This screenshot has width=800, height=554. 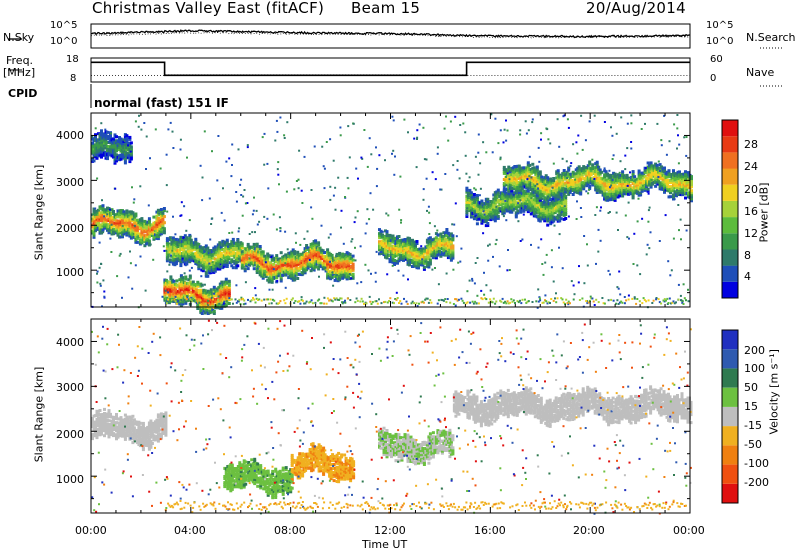 What do you see at coordinates (396, 36) in the screenshot?
I see `noise-panel` at bounding box center [396, 36].